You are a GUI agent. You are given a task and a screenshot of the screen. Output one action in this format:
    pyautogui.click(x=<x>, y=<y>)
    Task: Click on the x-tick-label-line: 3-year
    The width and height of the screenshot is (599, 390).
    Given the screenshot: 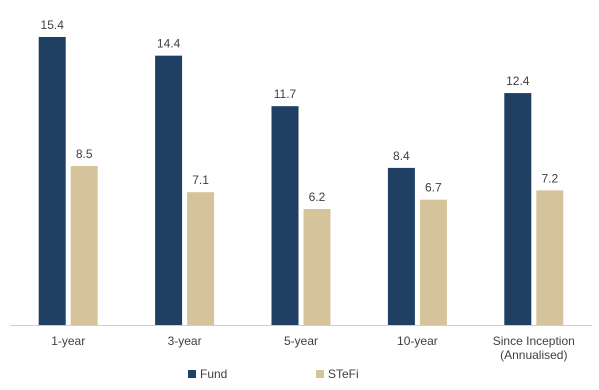 What is the action you would take?
    pyautogui.click(x=185, y=341)
    